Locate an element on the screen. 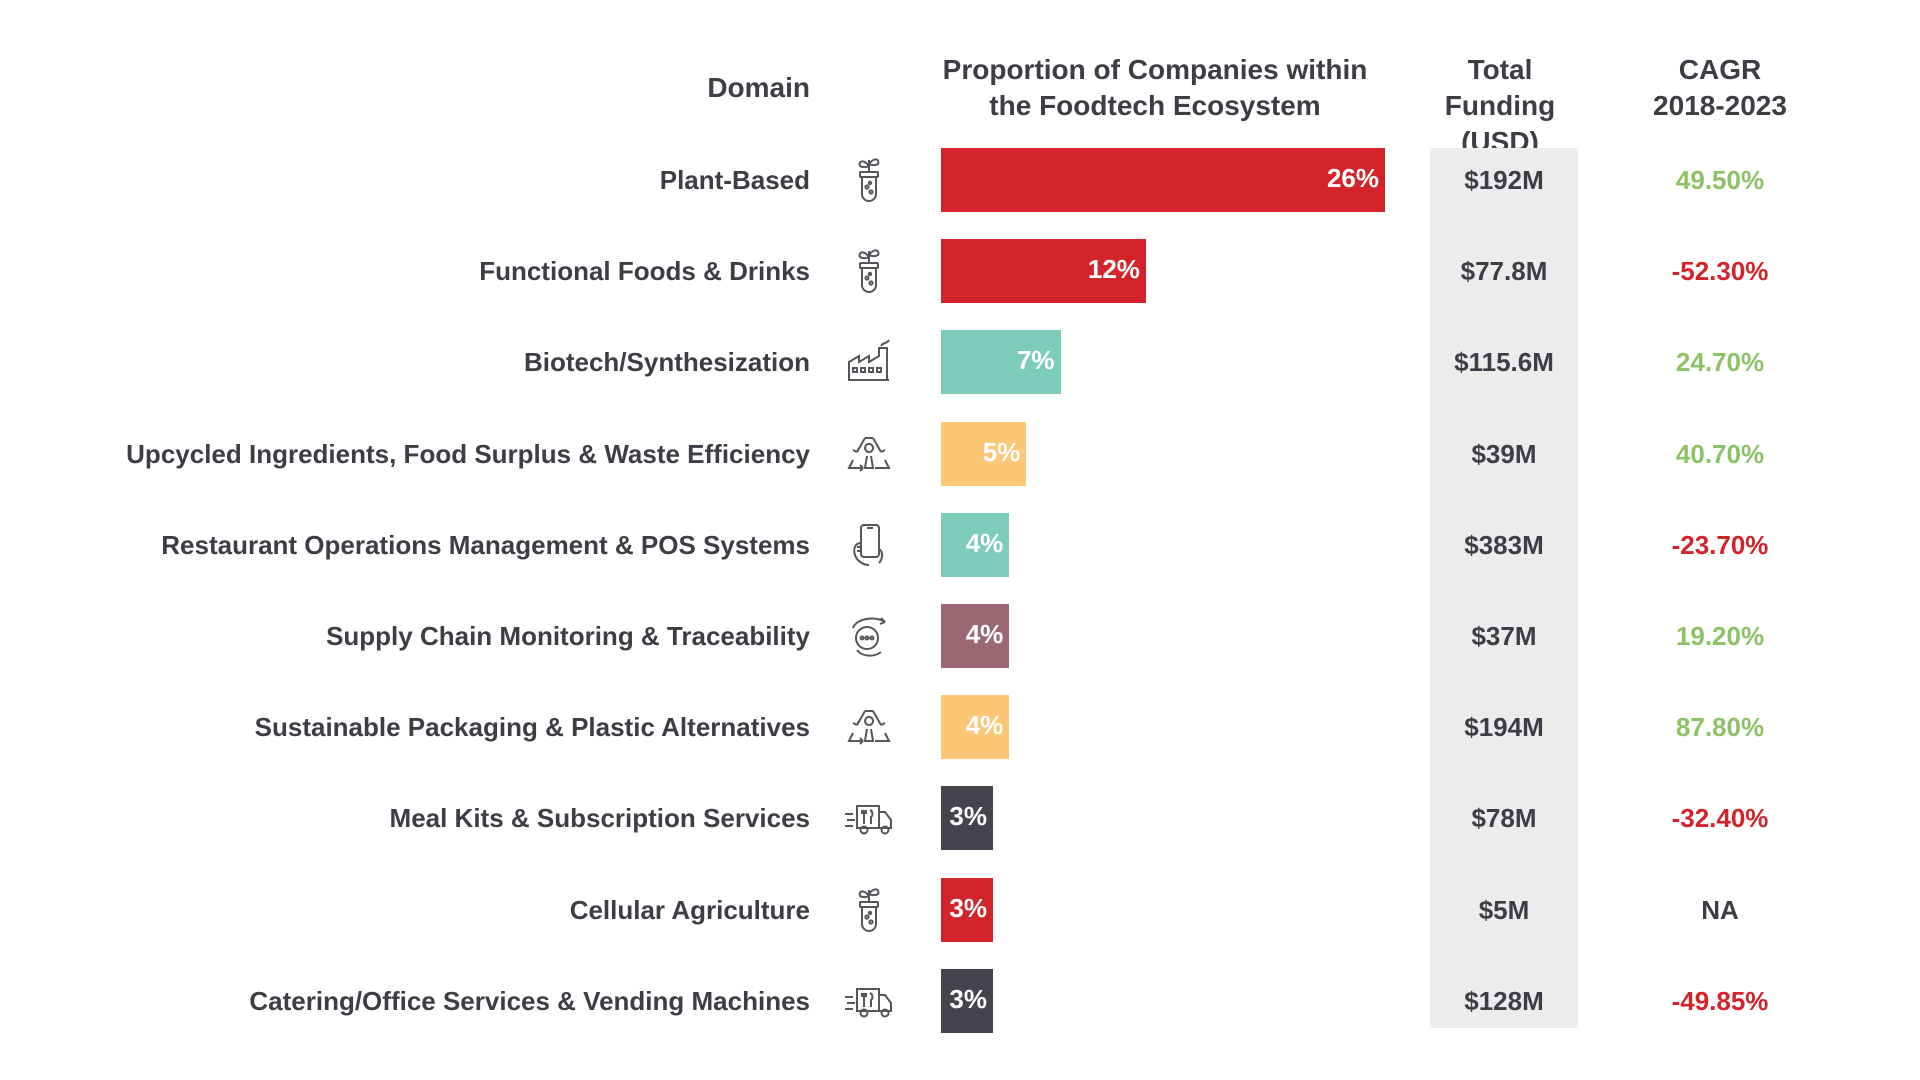  cagr-value: -49.85% is located at coordinates (1720, 1000).